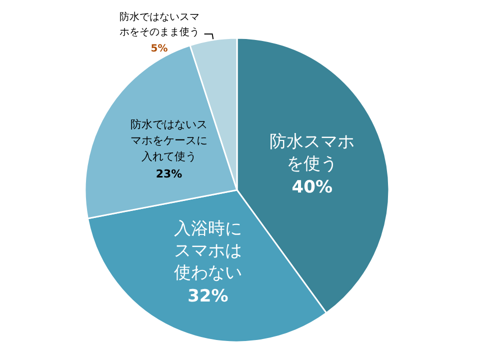 The width and height of the screenshot is (480, 355). What do you see at coordinates (312, 153) in the screenshot?
I see `slice-label: 防水スマホを使う` at bounding box center [312, 153].